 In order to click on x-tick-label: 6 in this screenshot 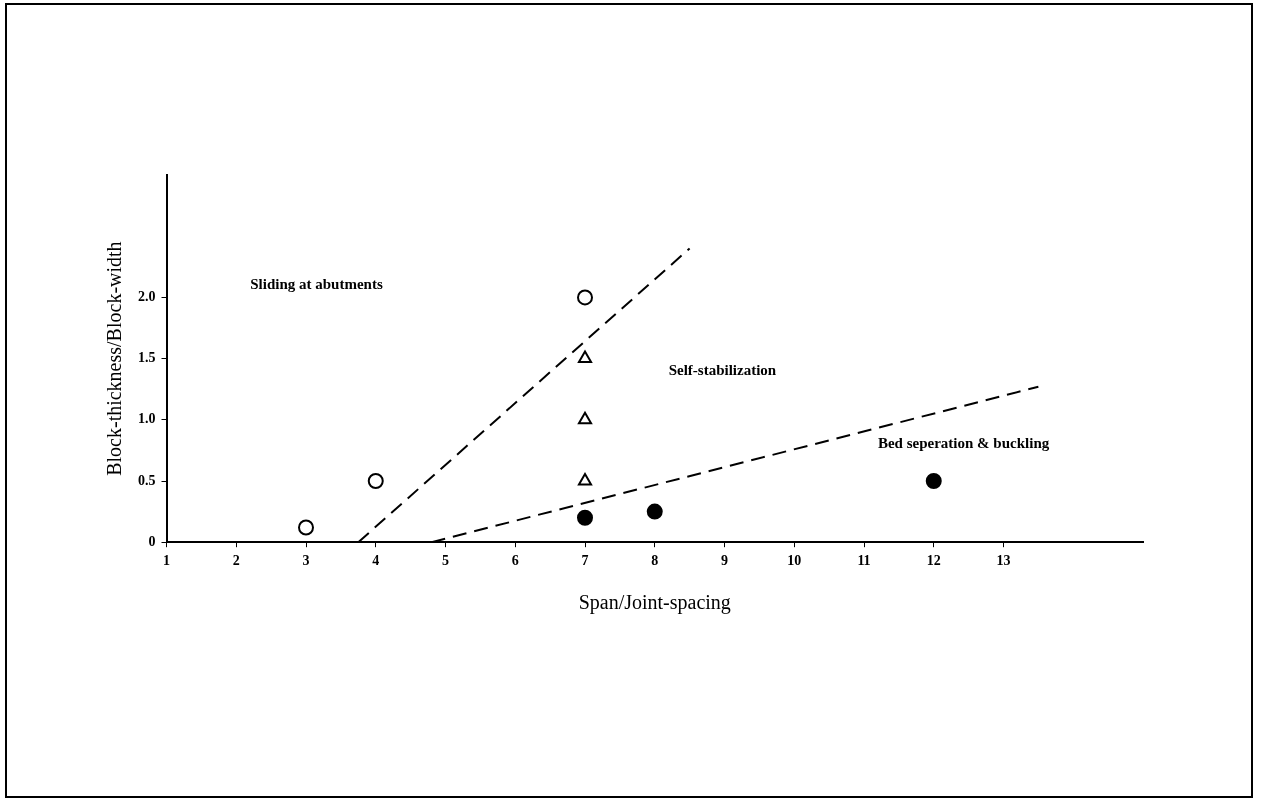, I will do `click(515, 561)`.